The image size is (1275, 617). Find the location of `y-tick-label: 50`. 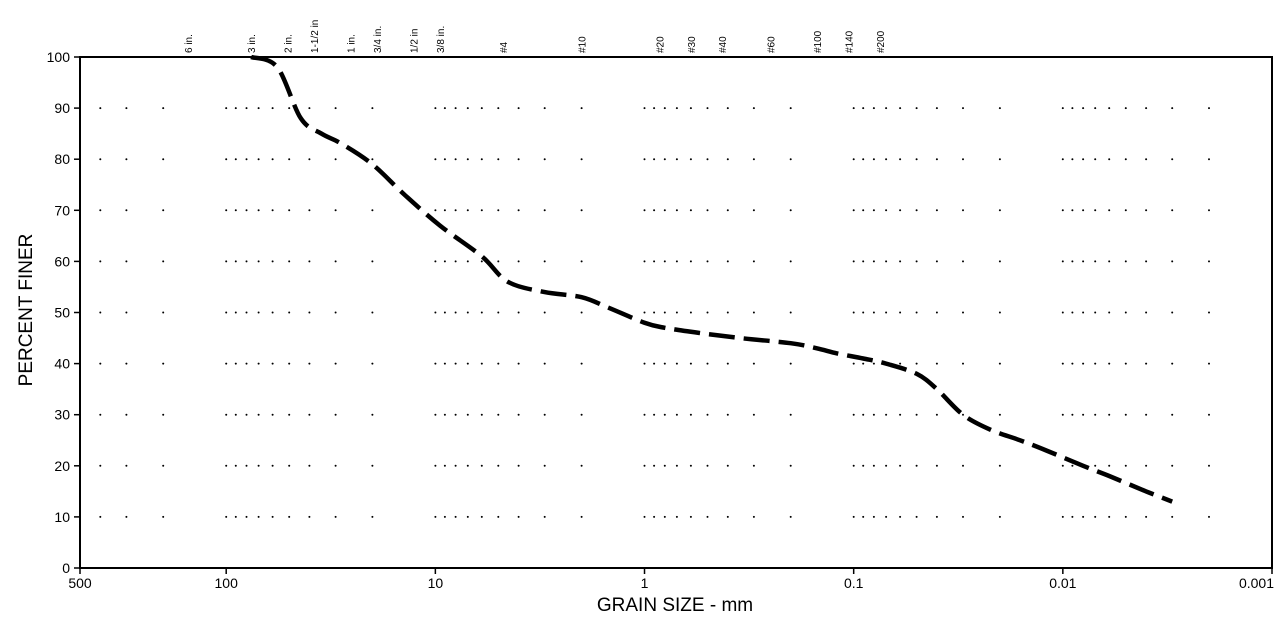

y-tick-label: 50 is located at coordinates (62, 313).